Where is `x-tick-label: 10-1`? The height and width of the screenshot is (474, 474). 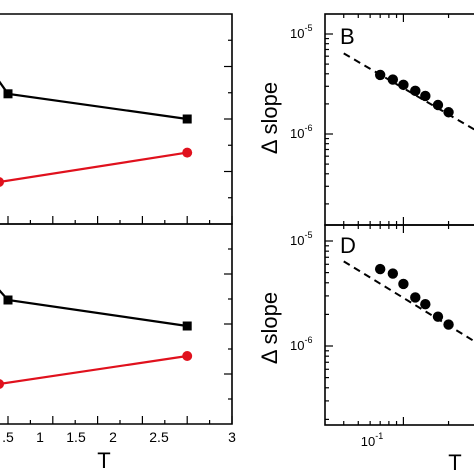 x-tick-label: 10-1 is located at coordinates (372, 440).